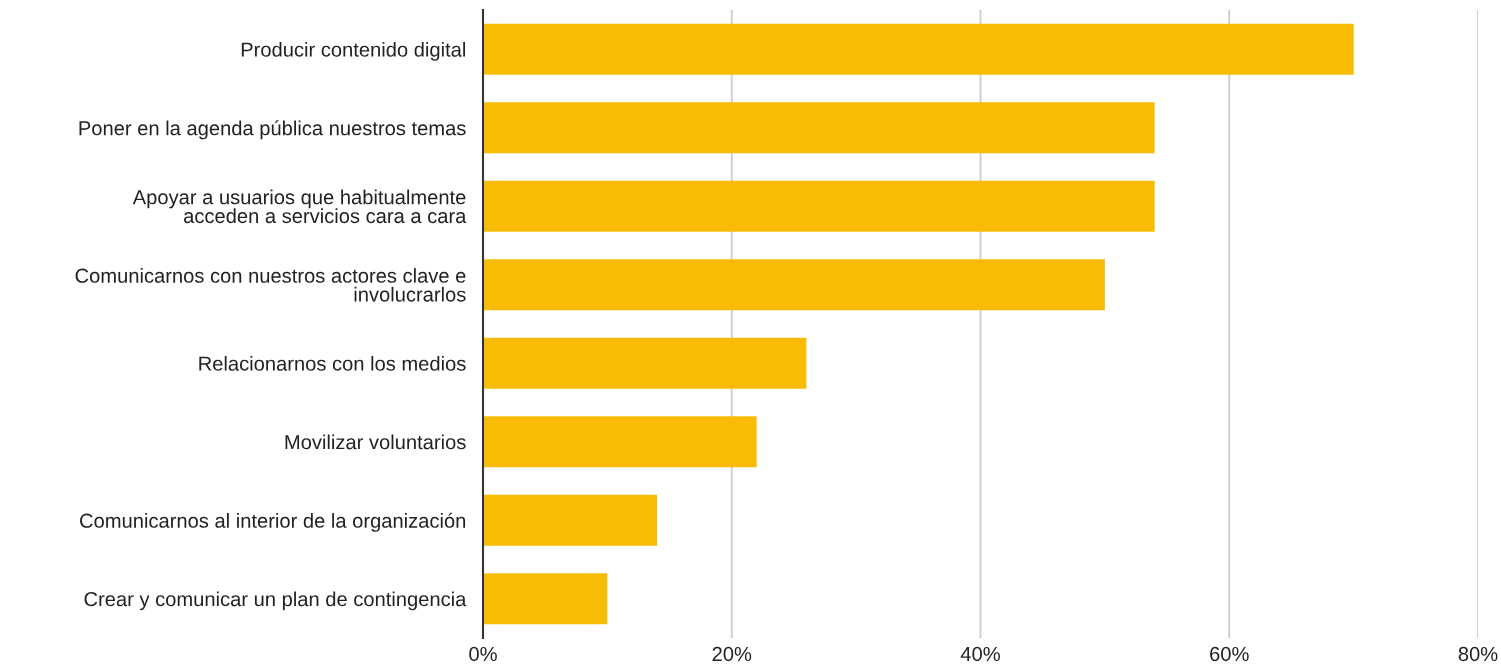 Image resolution: width=1501 pixels, height=666 pixels. What do you see at coordinates (270, 285) in the screenshot?
I see `y-tick-label: Comunicarnos con nuestros actores clave e involucrarlos` at bounding box center [270, 285].